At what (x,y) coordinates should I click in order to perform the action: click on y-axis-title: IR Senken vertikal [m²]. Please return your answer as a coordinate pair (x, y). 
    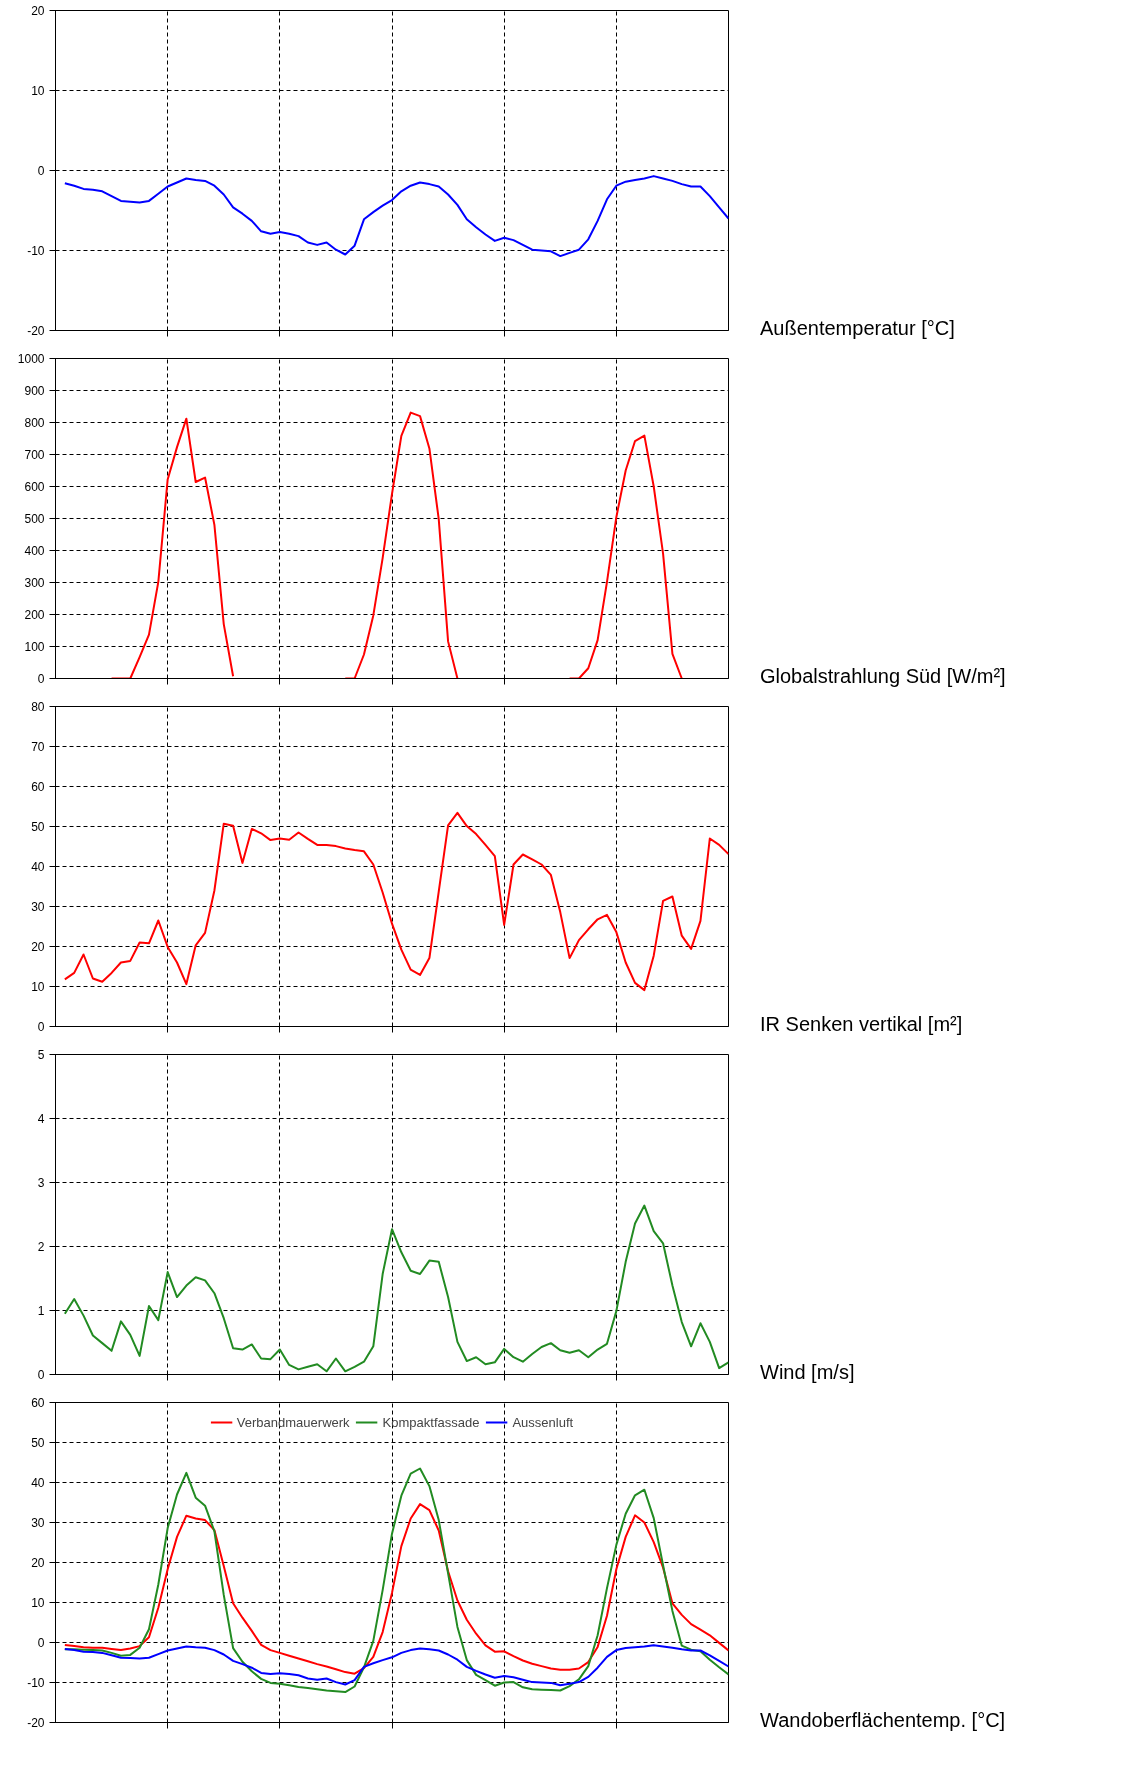
    Looking at the image, I should click on (861, 1025).